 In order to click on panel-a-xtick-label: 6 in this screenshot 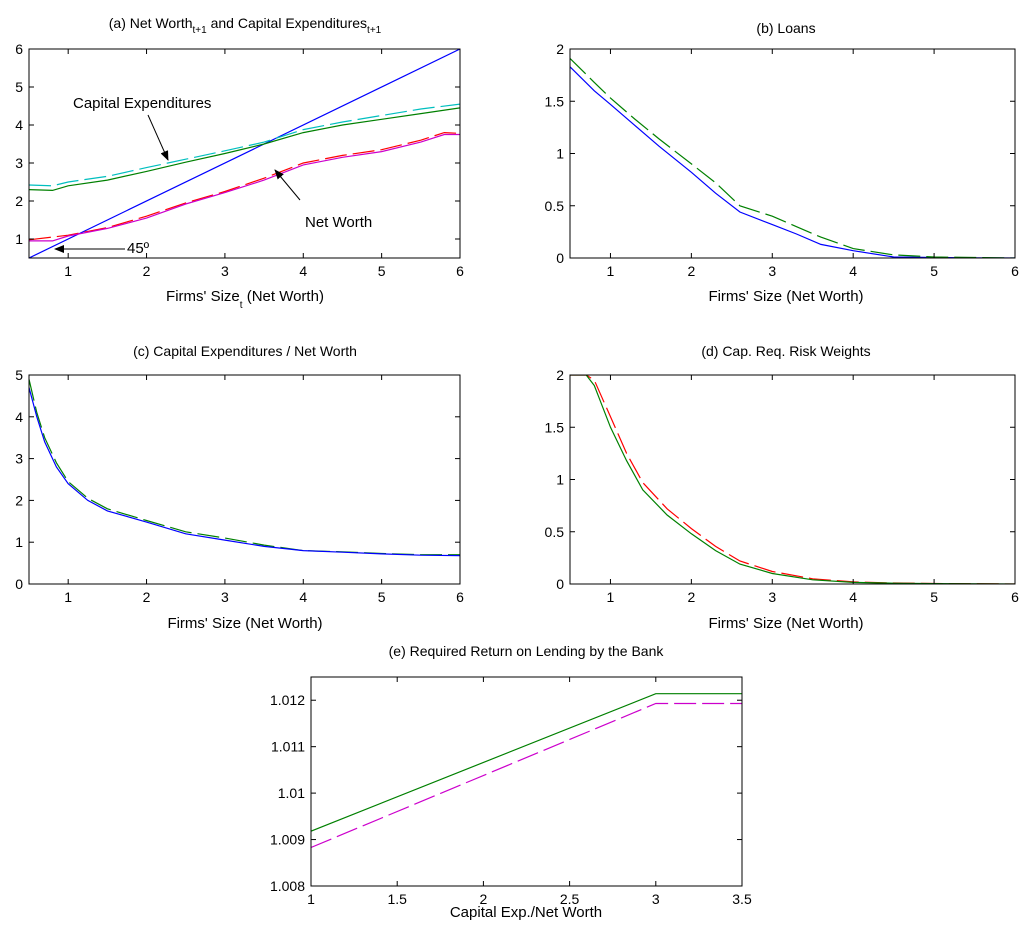, I will do `click(460, 271)`.